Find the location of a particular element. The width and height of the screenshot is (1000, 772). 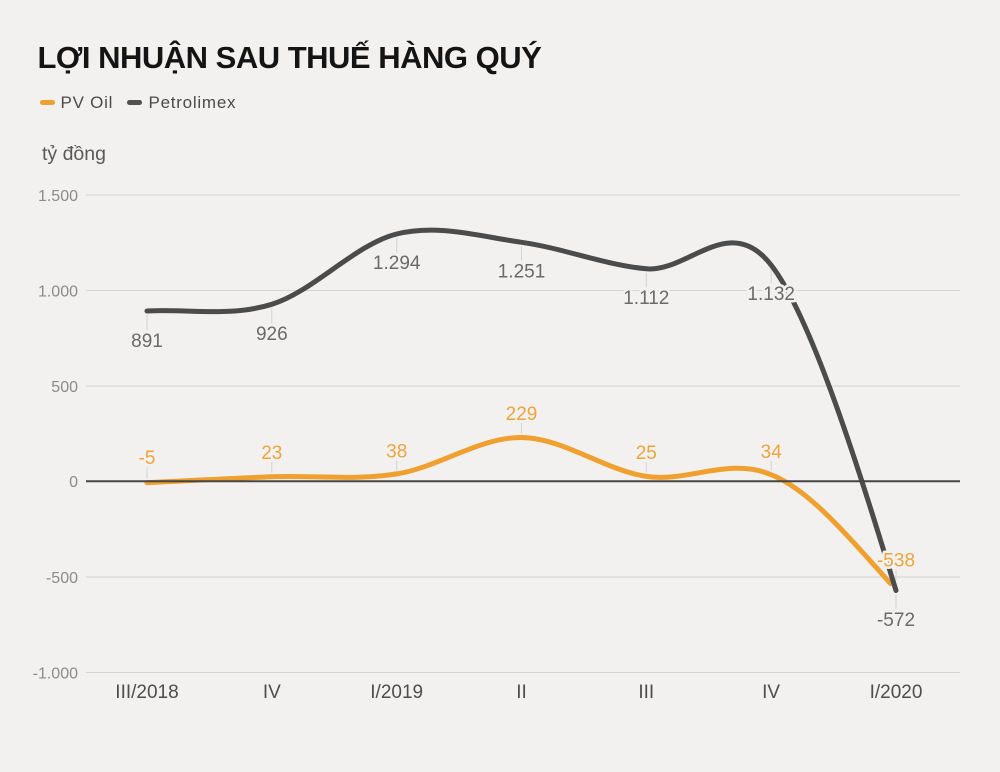

svg-text: 1.000 is located at coordinates (58, 291).